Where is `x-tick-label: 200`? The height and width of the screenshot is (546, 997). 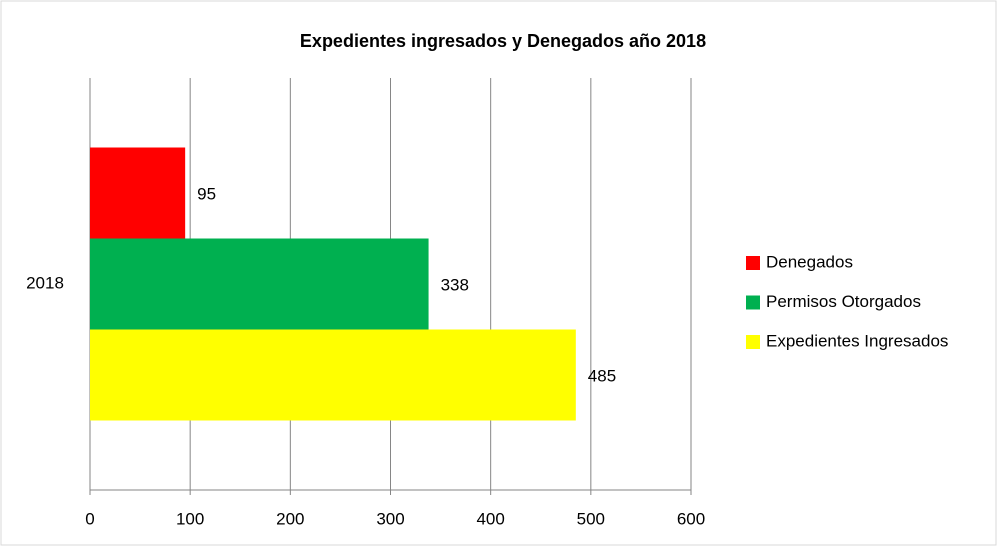
x-tick-label: 200 is located at coordinates (290, 518).